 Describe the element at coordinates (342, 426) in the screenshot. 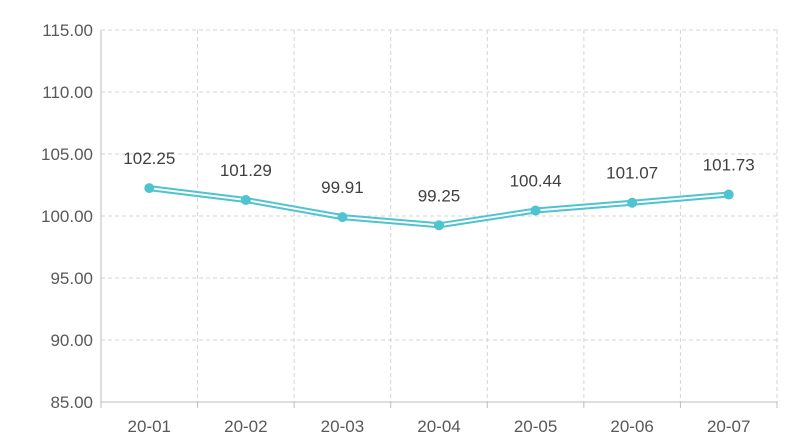

I see `x-tick-label: 20-03` at that location.